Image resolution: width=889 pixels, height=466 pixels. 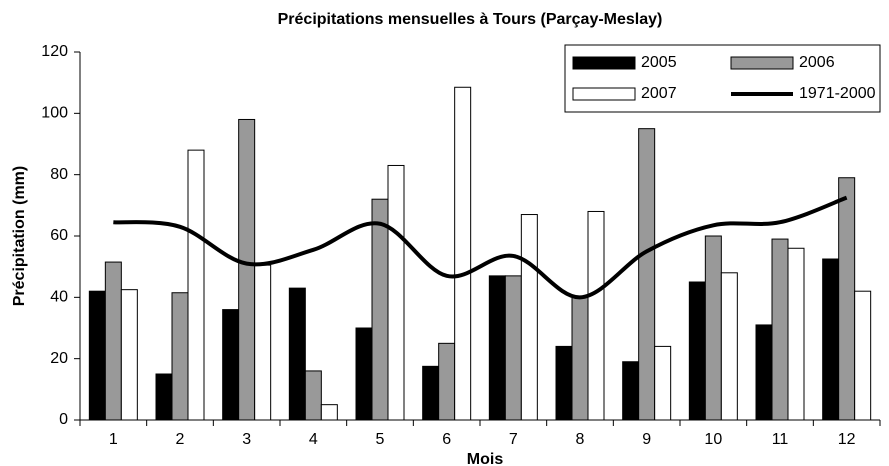 What do you see at coordinates (54, 113) in the screenshot?
I see `y-tick-label: 100` at bounding box center [54, 113].